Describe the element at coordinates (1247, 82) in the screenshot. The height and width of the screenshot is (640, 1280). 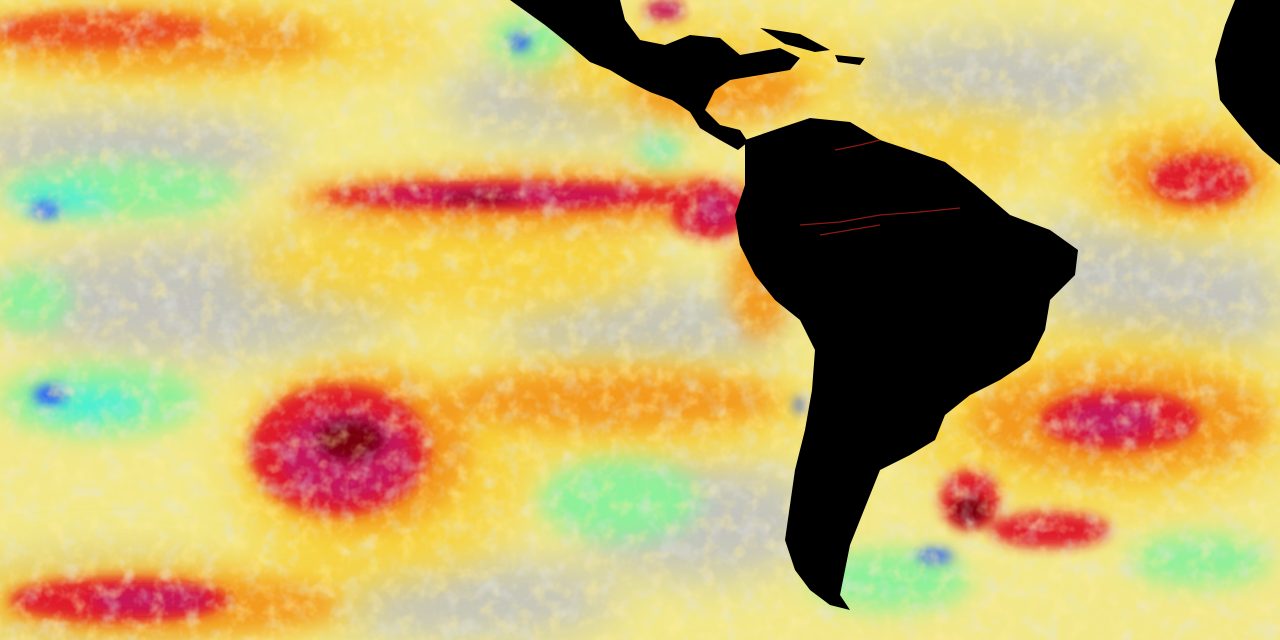
I see `africa-edge` at that location.